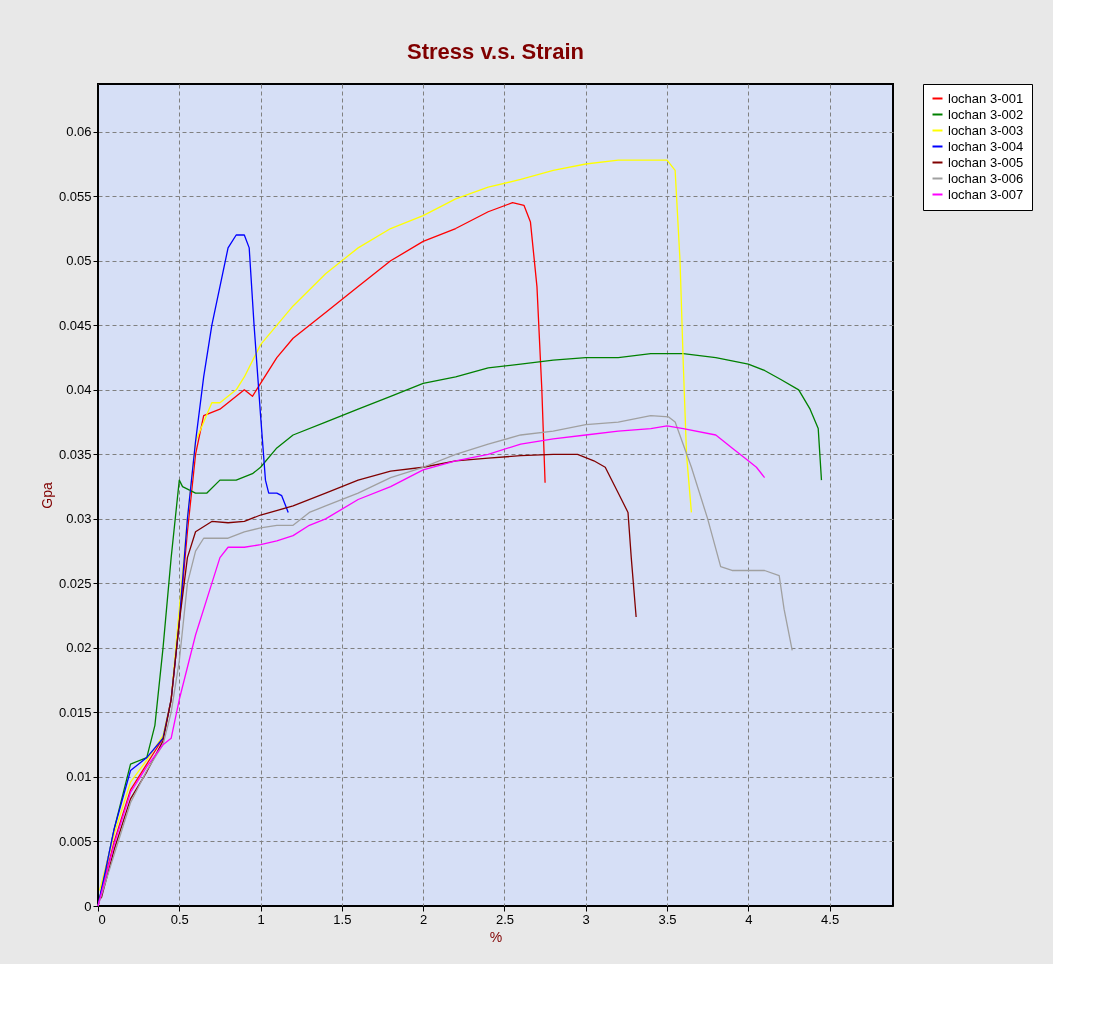 This screenshot has height=1023, width=1102. I want to click on x-axis-title: %, so click(496, 936).